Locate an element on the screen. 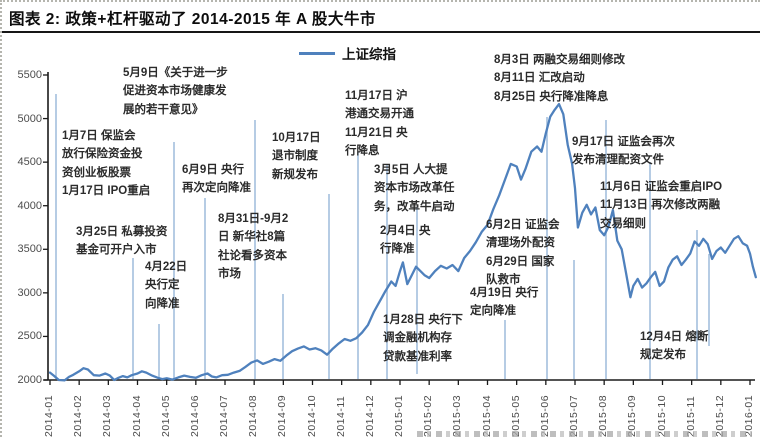 This screenshot has width=760, height=437. event-annotation: 3月5日 人大提 资本市场改革任 务，改革牛启动 is located at coordinates (414, 188).